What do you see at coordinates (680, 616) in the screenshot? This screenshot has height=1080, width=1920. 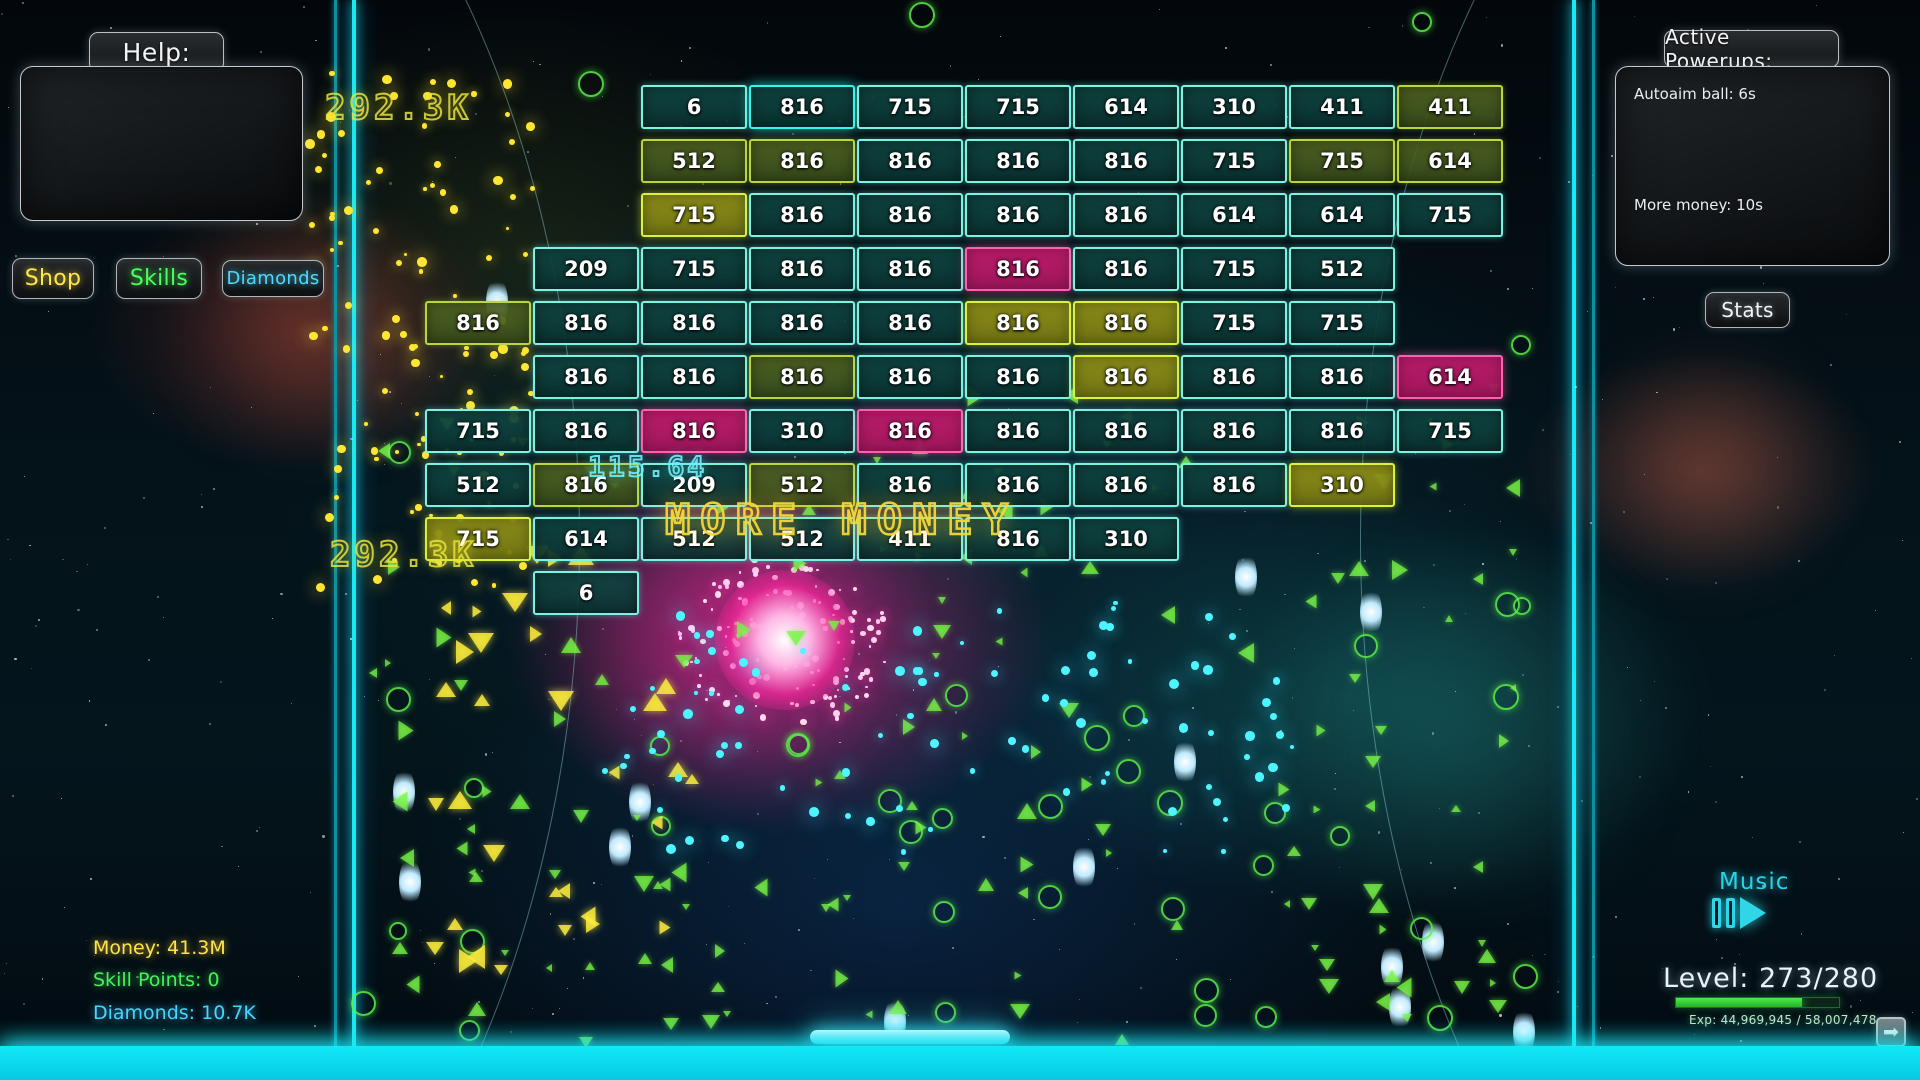 I see `cyan-dot` at bounding box center [680, 616].